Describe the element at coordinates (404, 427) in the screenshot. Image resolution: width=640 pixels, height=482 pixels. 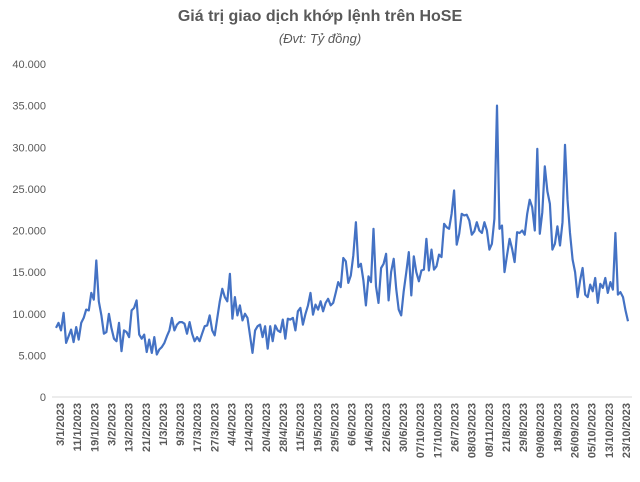
I see `x-tick-label: 30/6/2023` at that location.